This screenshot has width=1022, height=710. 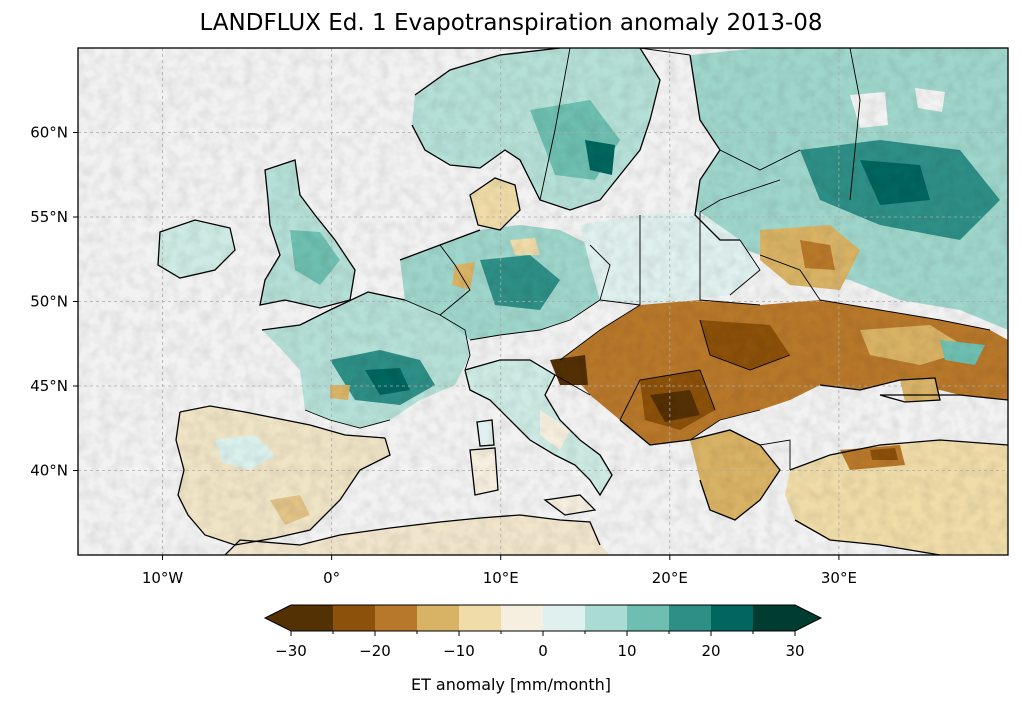 What do you see at coordinates (543, 632) in the screenshot?
I see `colorbar: −30 −20 −10 0 10 20 30` at bounding box center [543, 632].